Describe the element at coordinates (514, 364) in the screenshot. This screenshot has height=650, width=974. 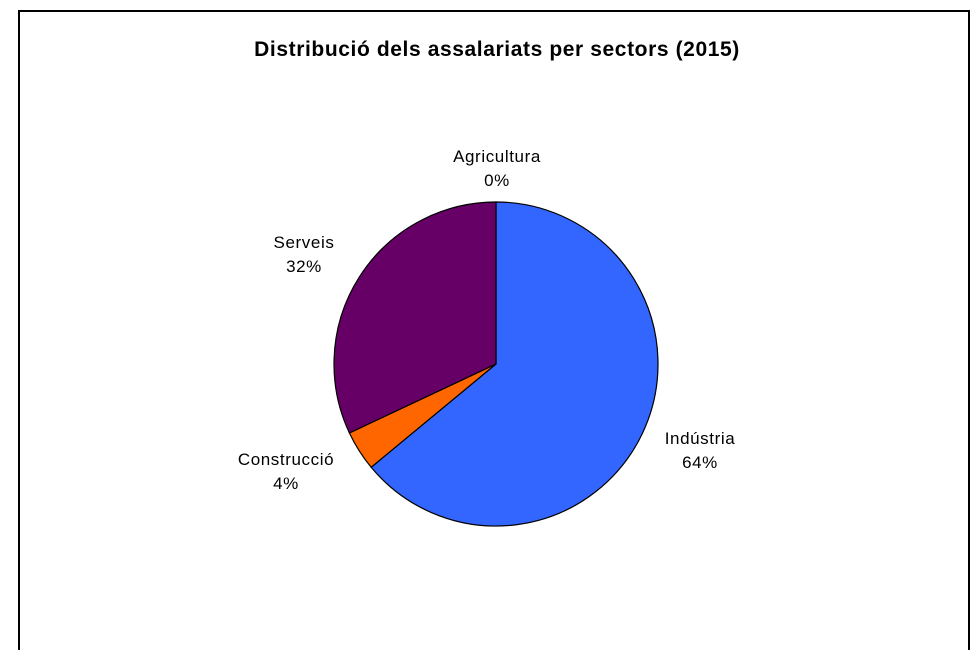
I see `pie-slice-industria` at that location.